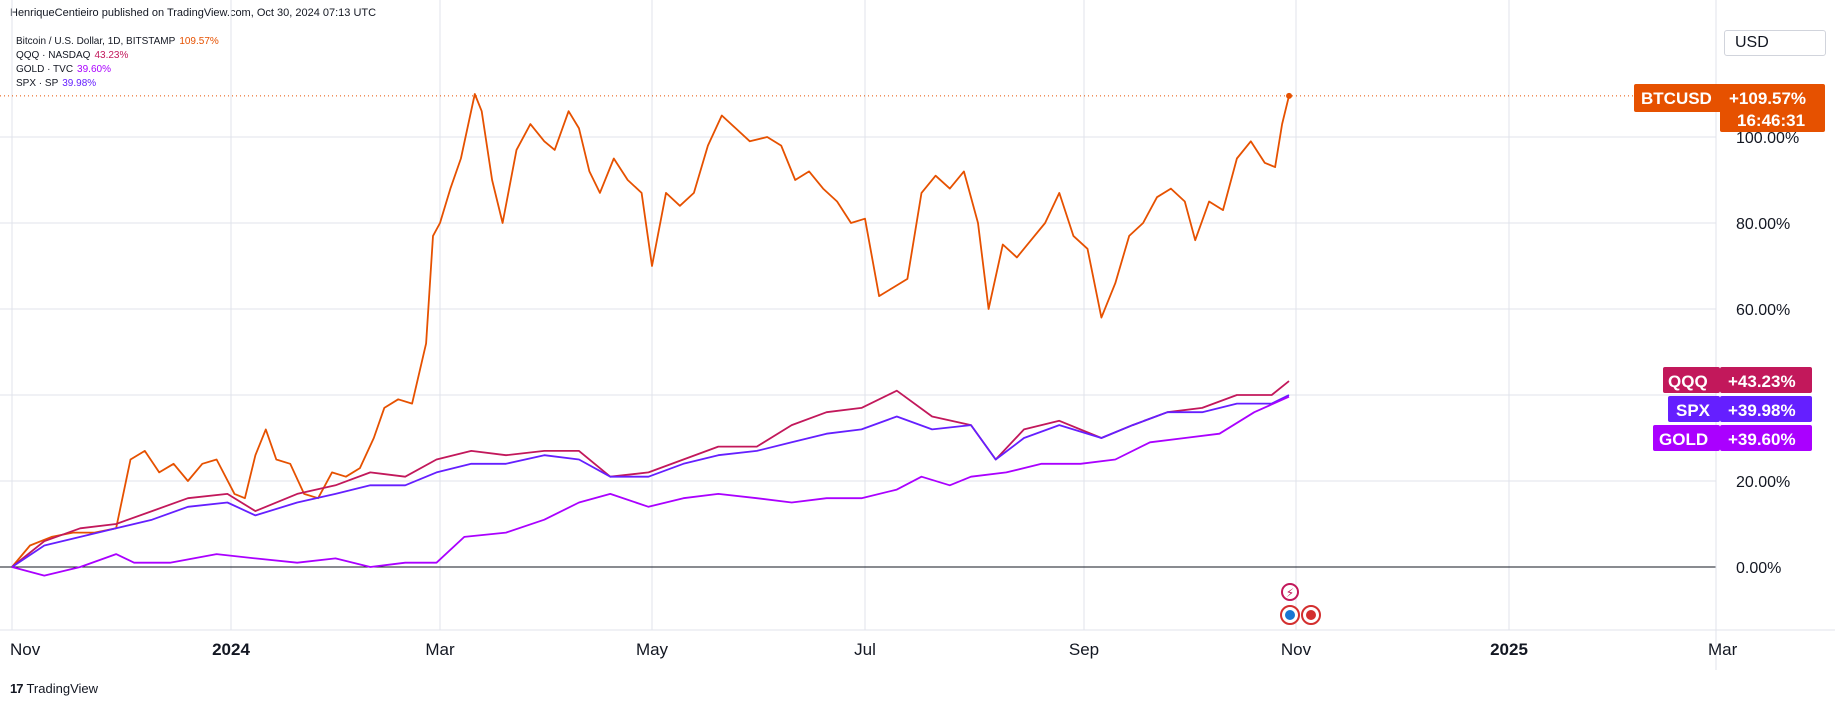 The width and height of the screenshot is (1835, 707). I want to click on event-flash-glyph: ⚡, so click(1290, 593).